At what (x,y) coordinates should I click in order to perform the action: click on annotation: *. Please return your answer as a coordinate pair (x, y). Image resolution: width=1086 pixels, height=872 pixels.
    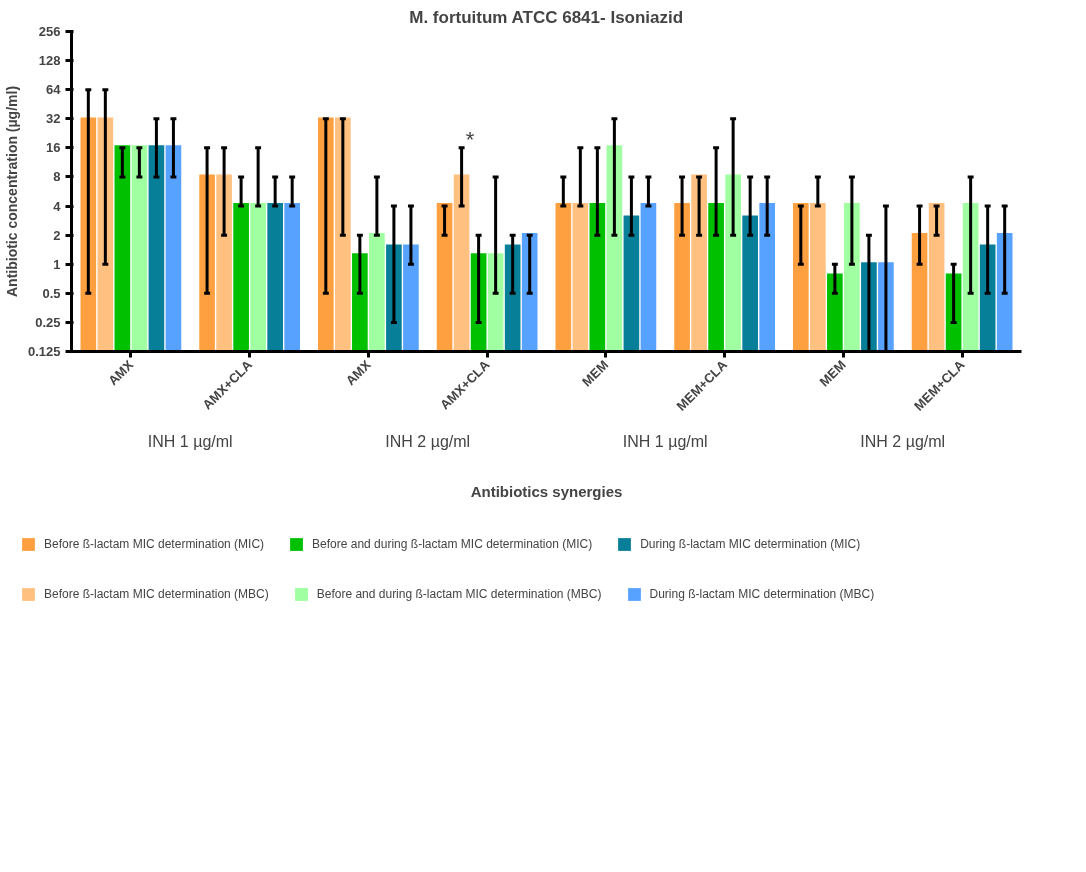
    Looking at the image, I should click on (470, 139).